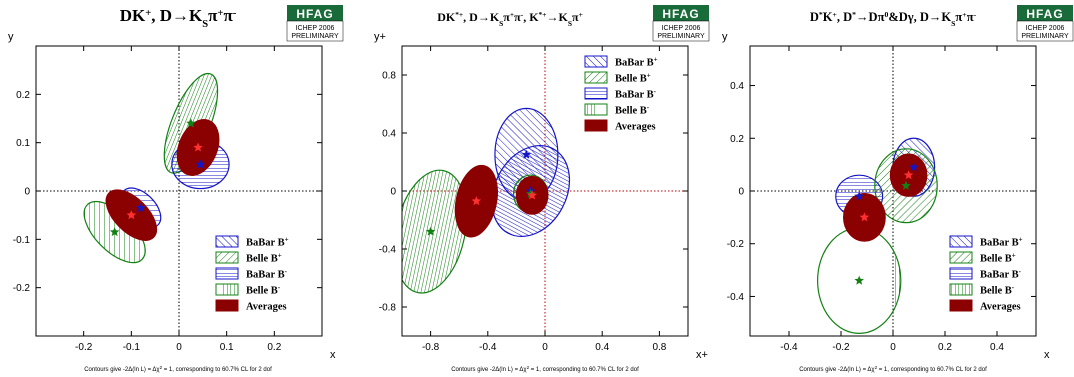  I want to click on x-tick-label: 0.1, so click(227, 347).